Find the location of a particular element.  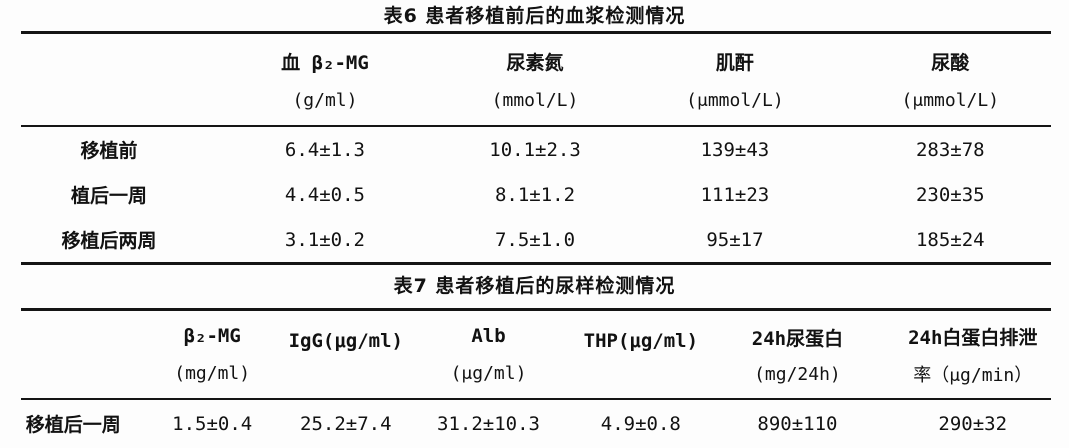

table7-header-col-alb: Alb (μg/ml) is located at coordinates (489, 354).